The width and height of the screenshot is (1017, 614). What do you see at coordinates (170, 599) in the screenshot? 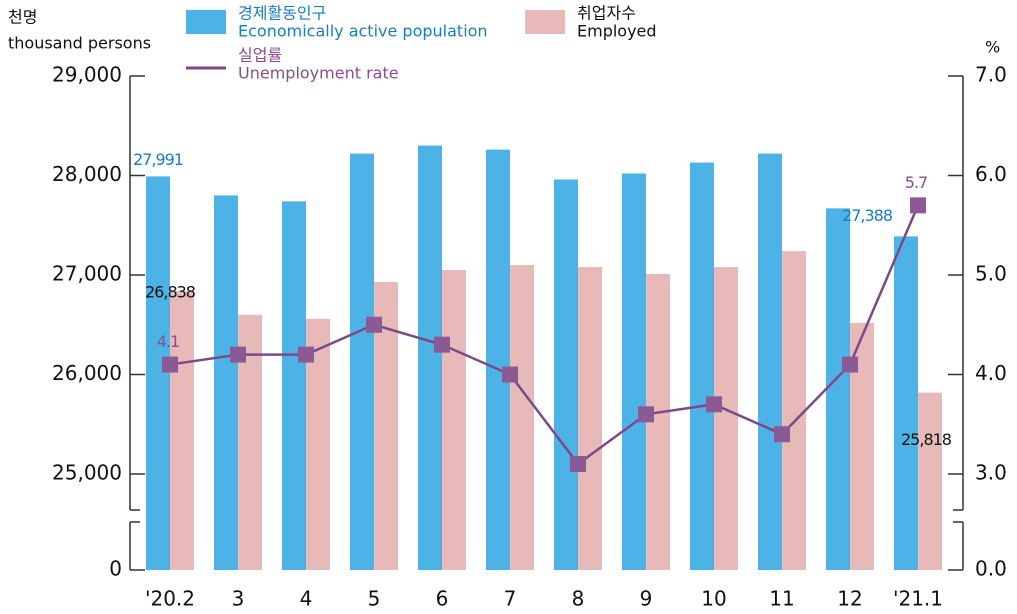
I see `x-tick-label: '20.2` at bounding box center [170, 599].